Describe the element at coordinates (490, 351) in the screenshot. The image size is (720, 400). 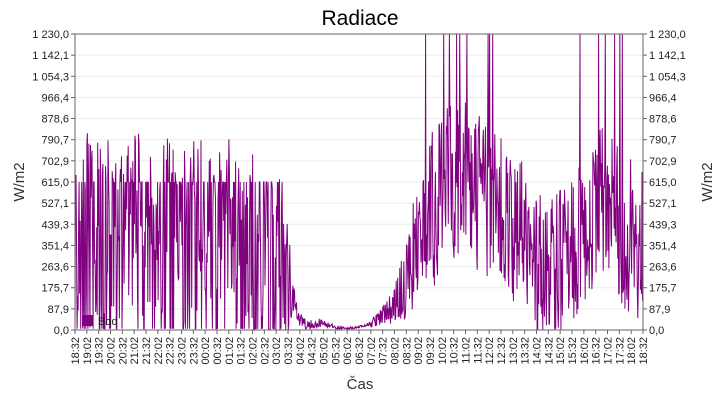
I see `x-tick-label: 12:02` at that location.